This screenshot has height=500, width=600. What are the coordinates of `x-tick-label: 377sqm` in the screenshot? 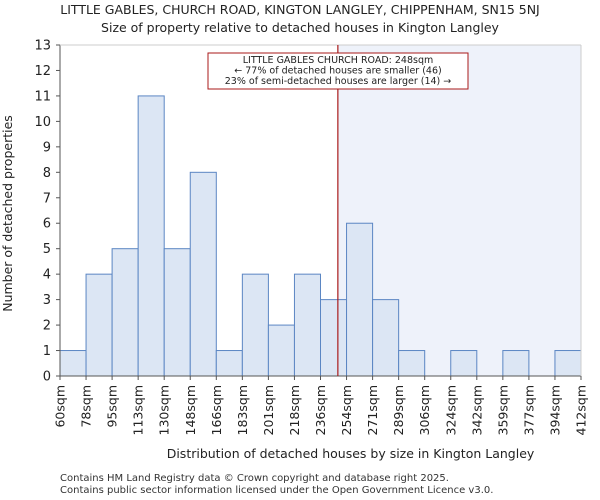 It's located at (528, 410).